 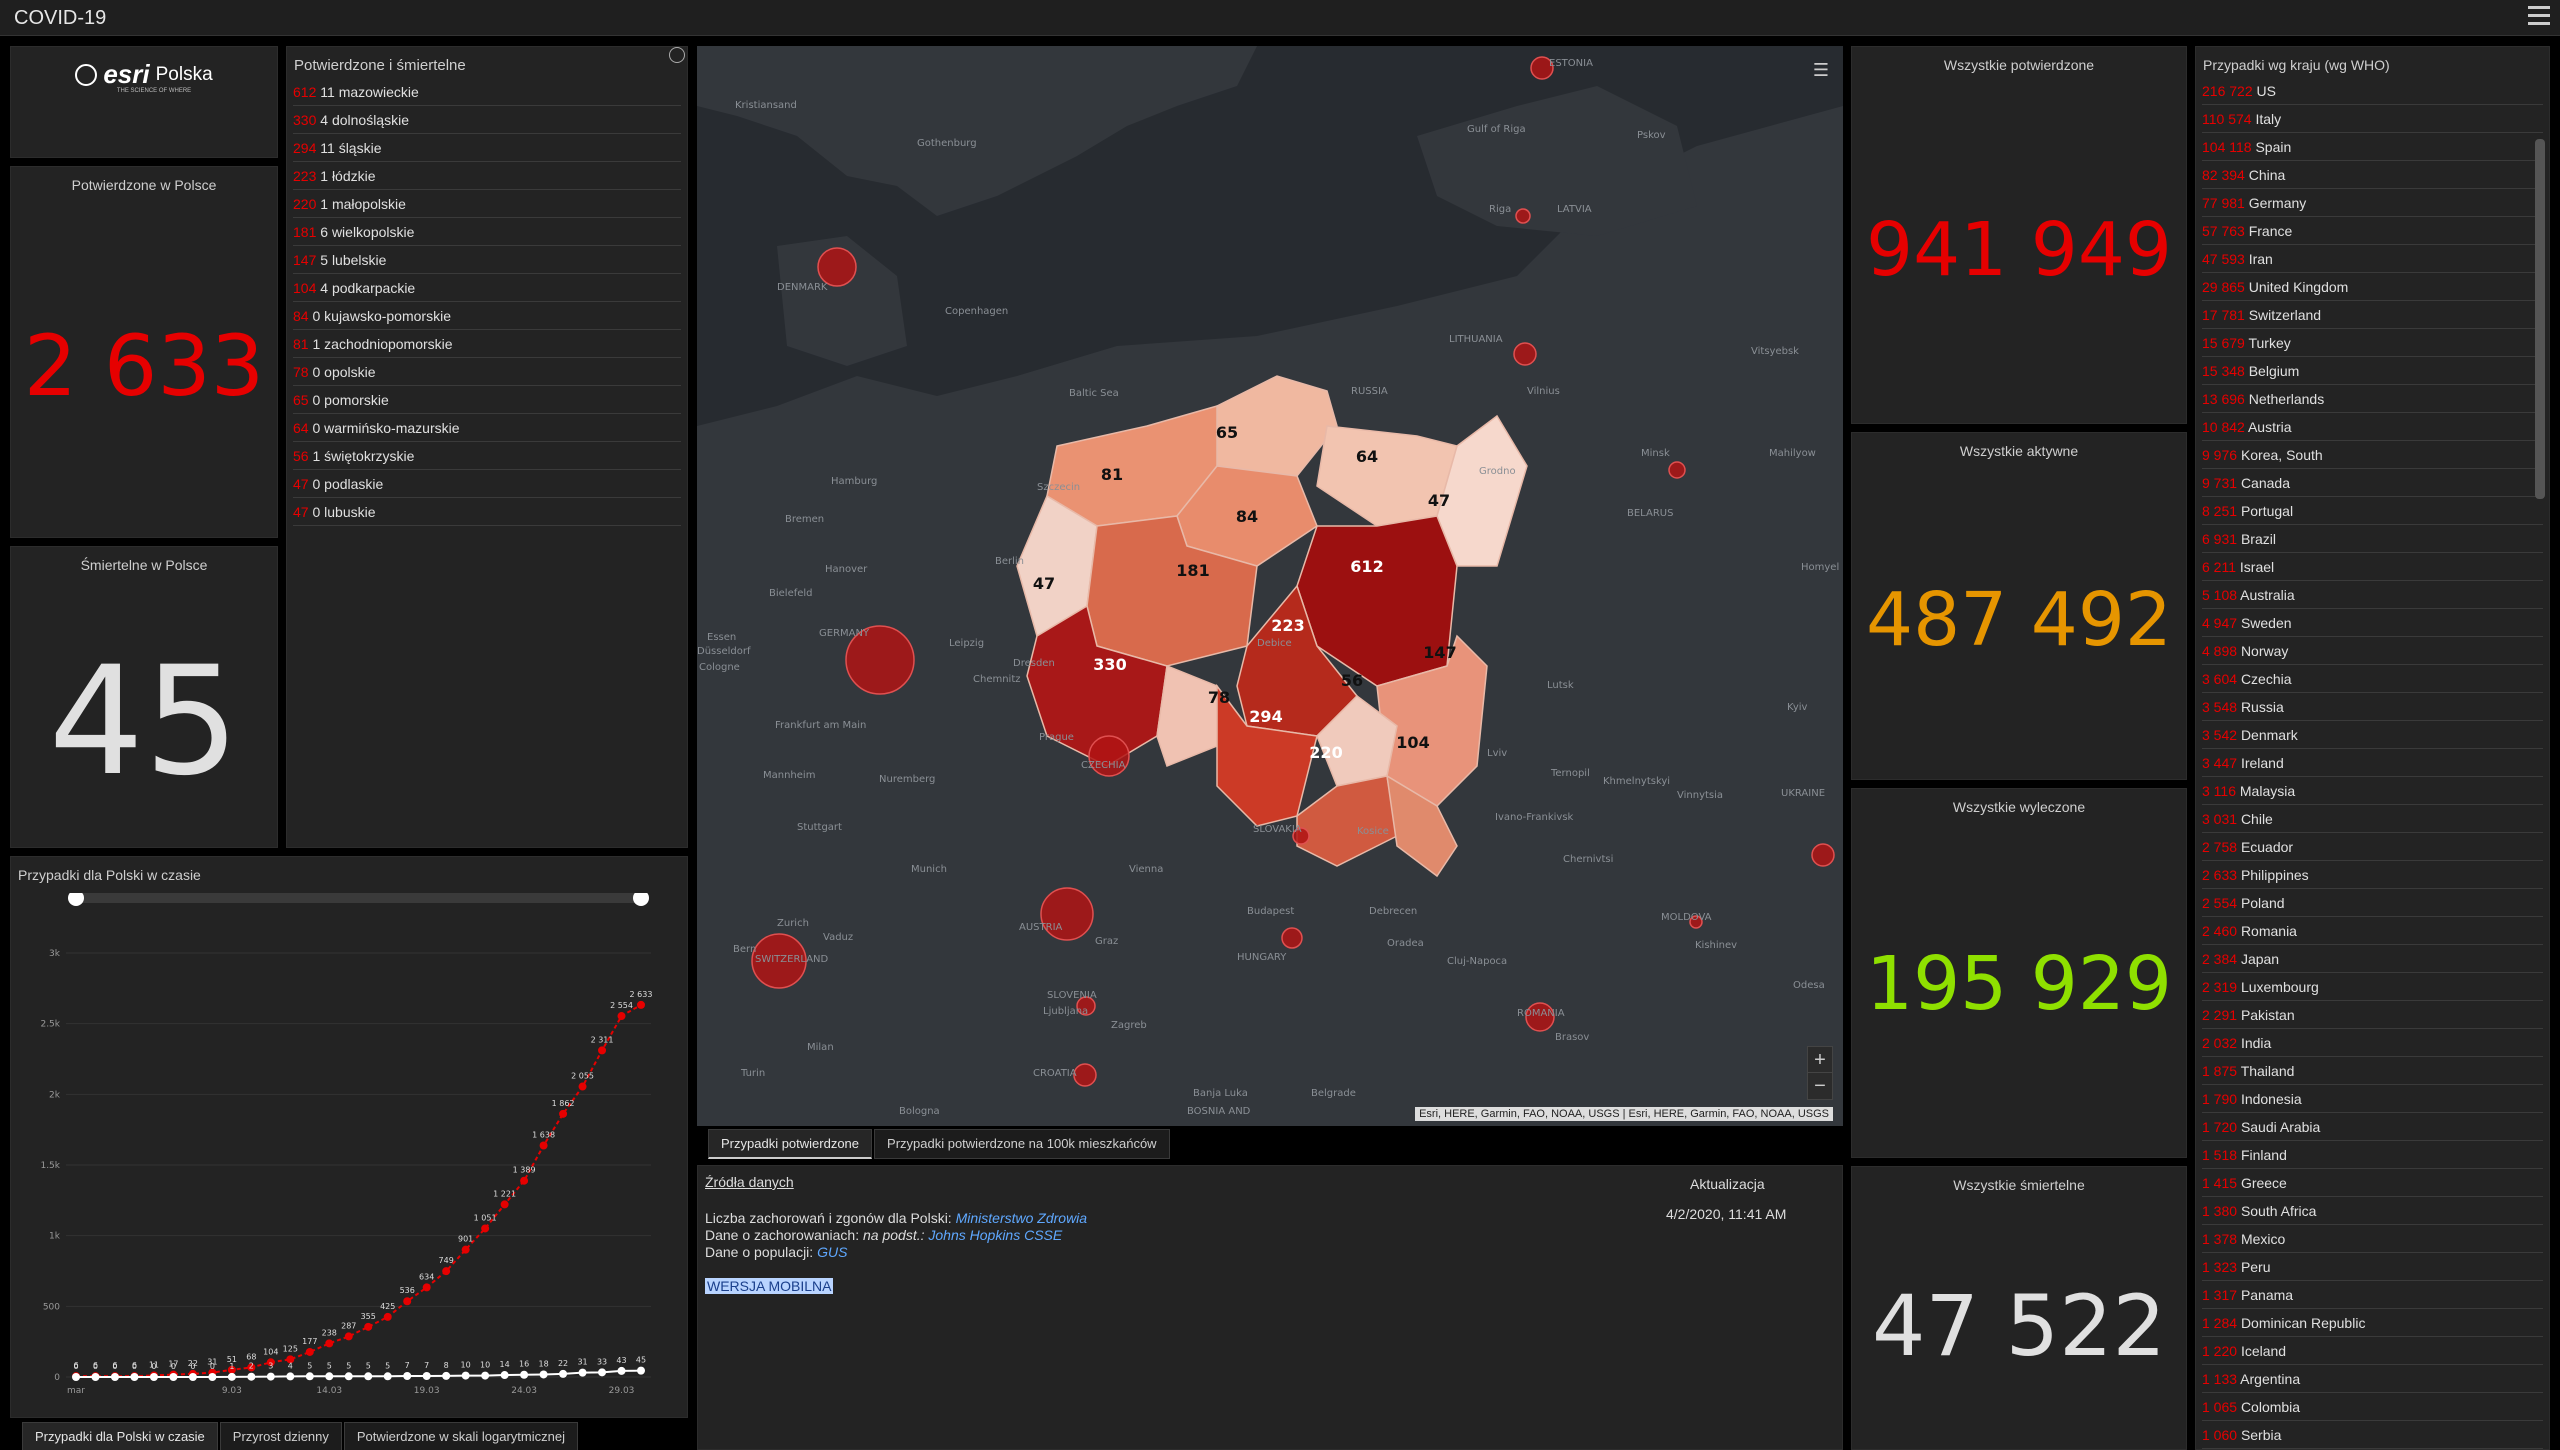 What do you see at coordinates (2372, 119) in the screenshot?
I see `country-row: 110 574 Italy` at bounding box center [2372, 119].